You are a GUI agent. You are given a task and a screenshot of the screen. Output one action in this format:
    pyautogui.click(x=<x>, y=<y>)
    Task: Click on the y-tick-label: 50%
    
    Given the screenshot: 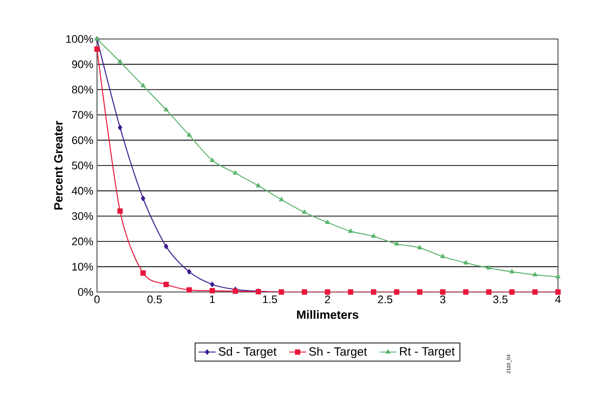 What is the action you would take?
    pyautogui.click(x=83, y=166)
    